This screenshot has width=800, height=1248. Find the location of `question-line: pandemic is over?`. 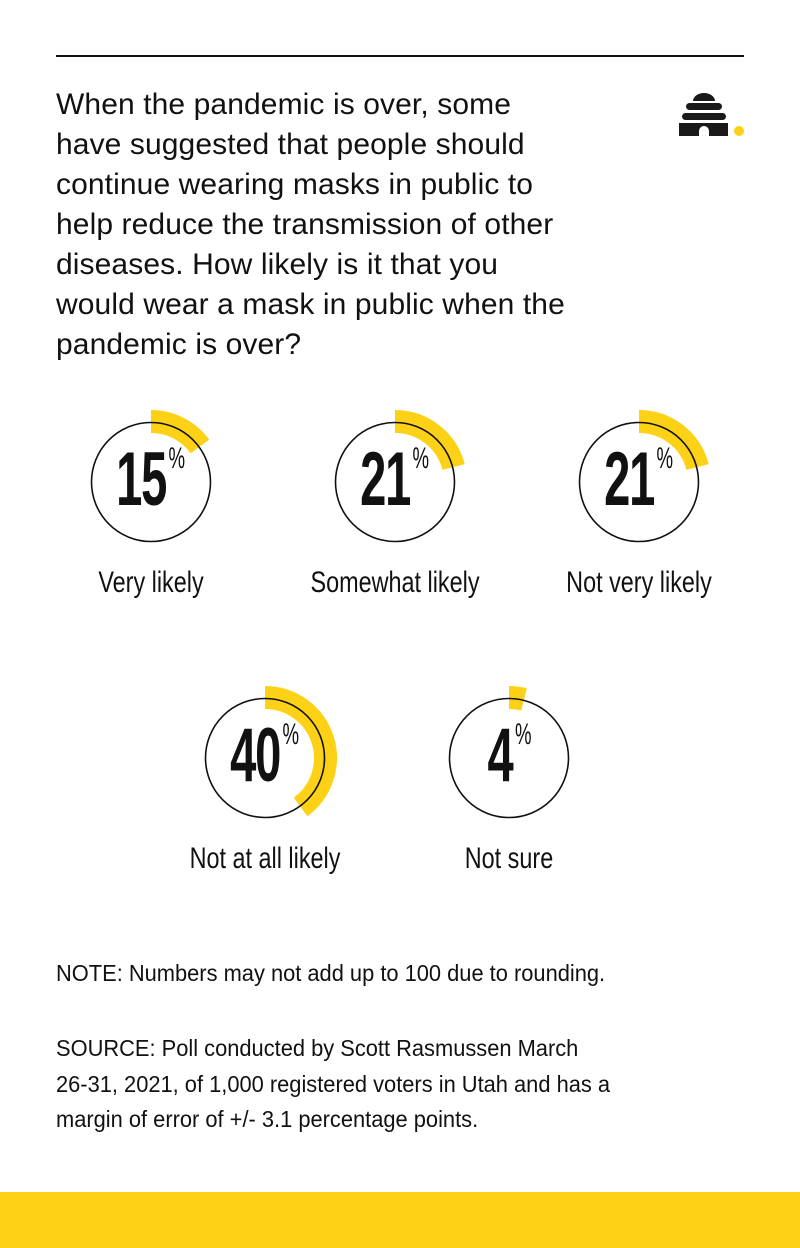

question-line: pandemic is over? is located at coordinates (179, 344).